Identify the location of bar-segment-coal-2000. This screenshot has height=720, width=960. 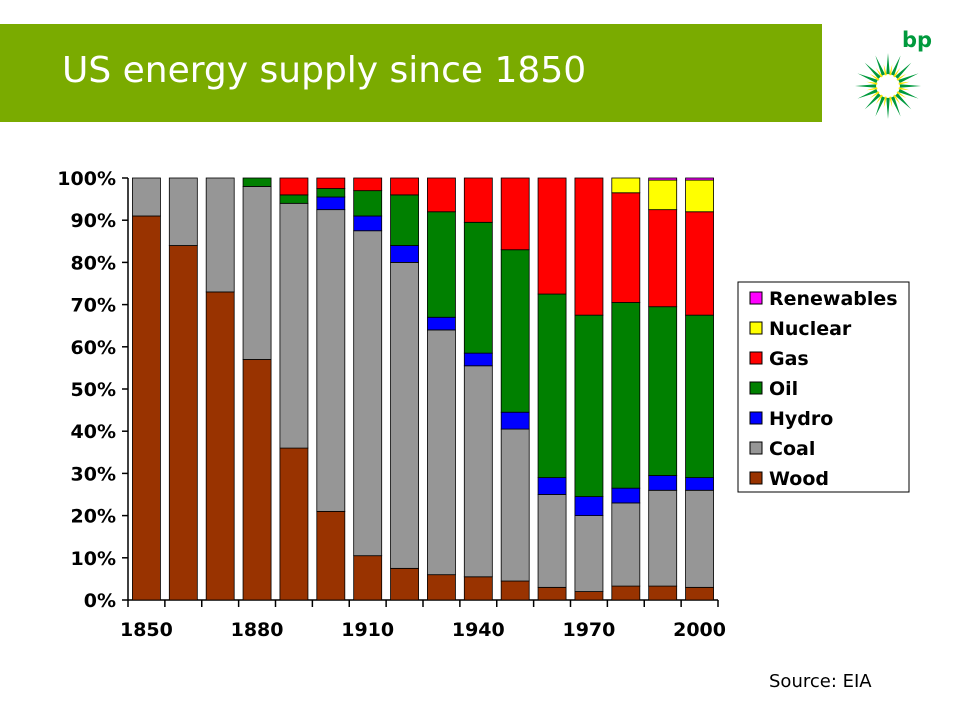
(699, 538).